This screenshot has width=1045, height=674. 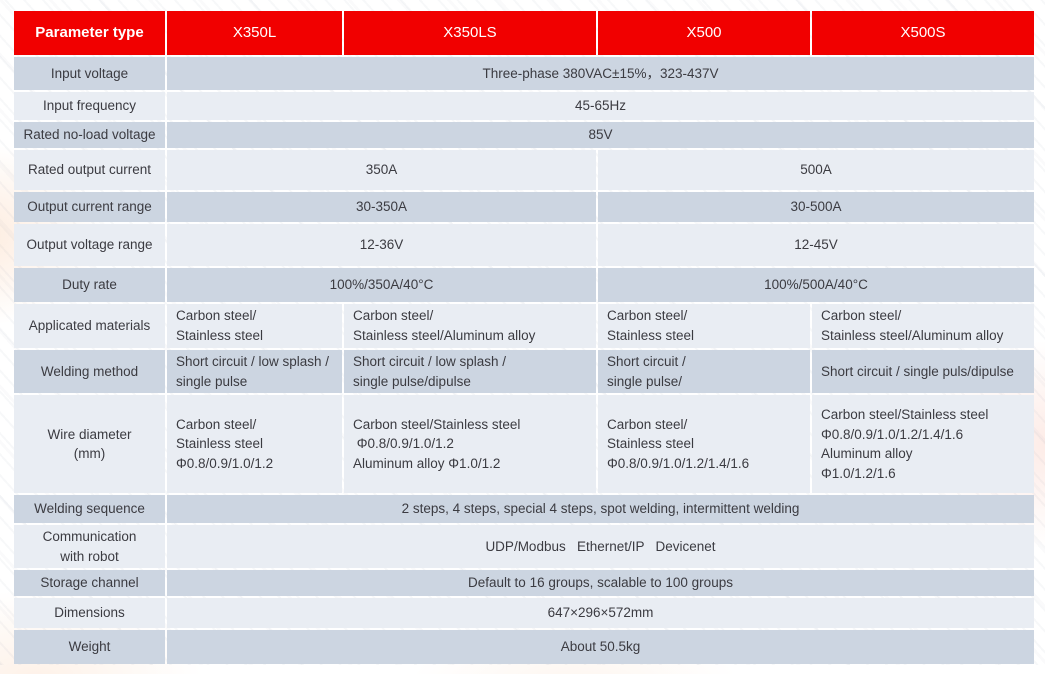 I want to click on row-rated-output-current: Rated output current 350A 500A, so click(x=524, y=170).